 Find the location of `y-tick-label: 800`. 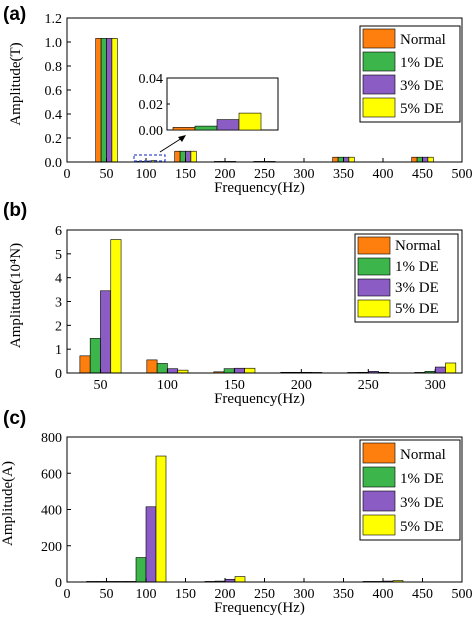

y-tick-label: 800 is located at coordinates (51, 438).